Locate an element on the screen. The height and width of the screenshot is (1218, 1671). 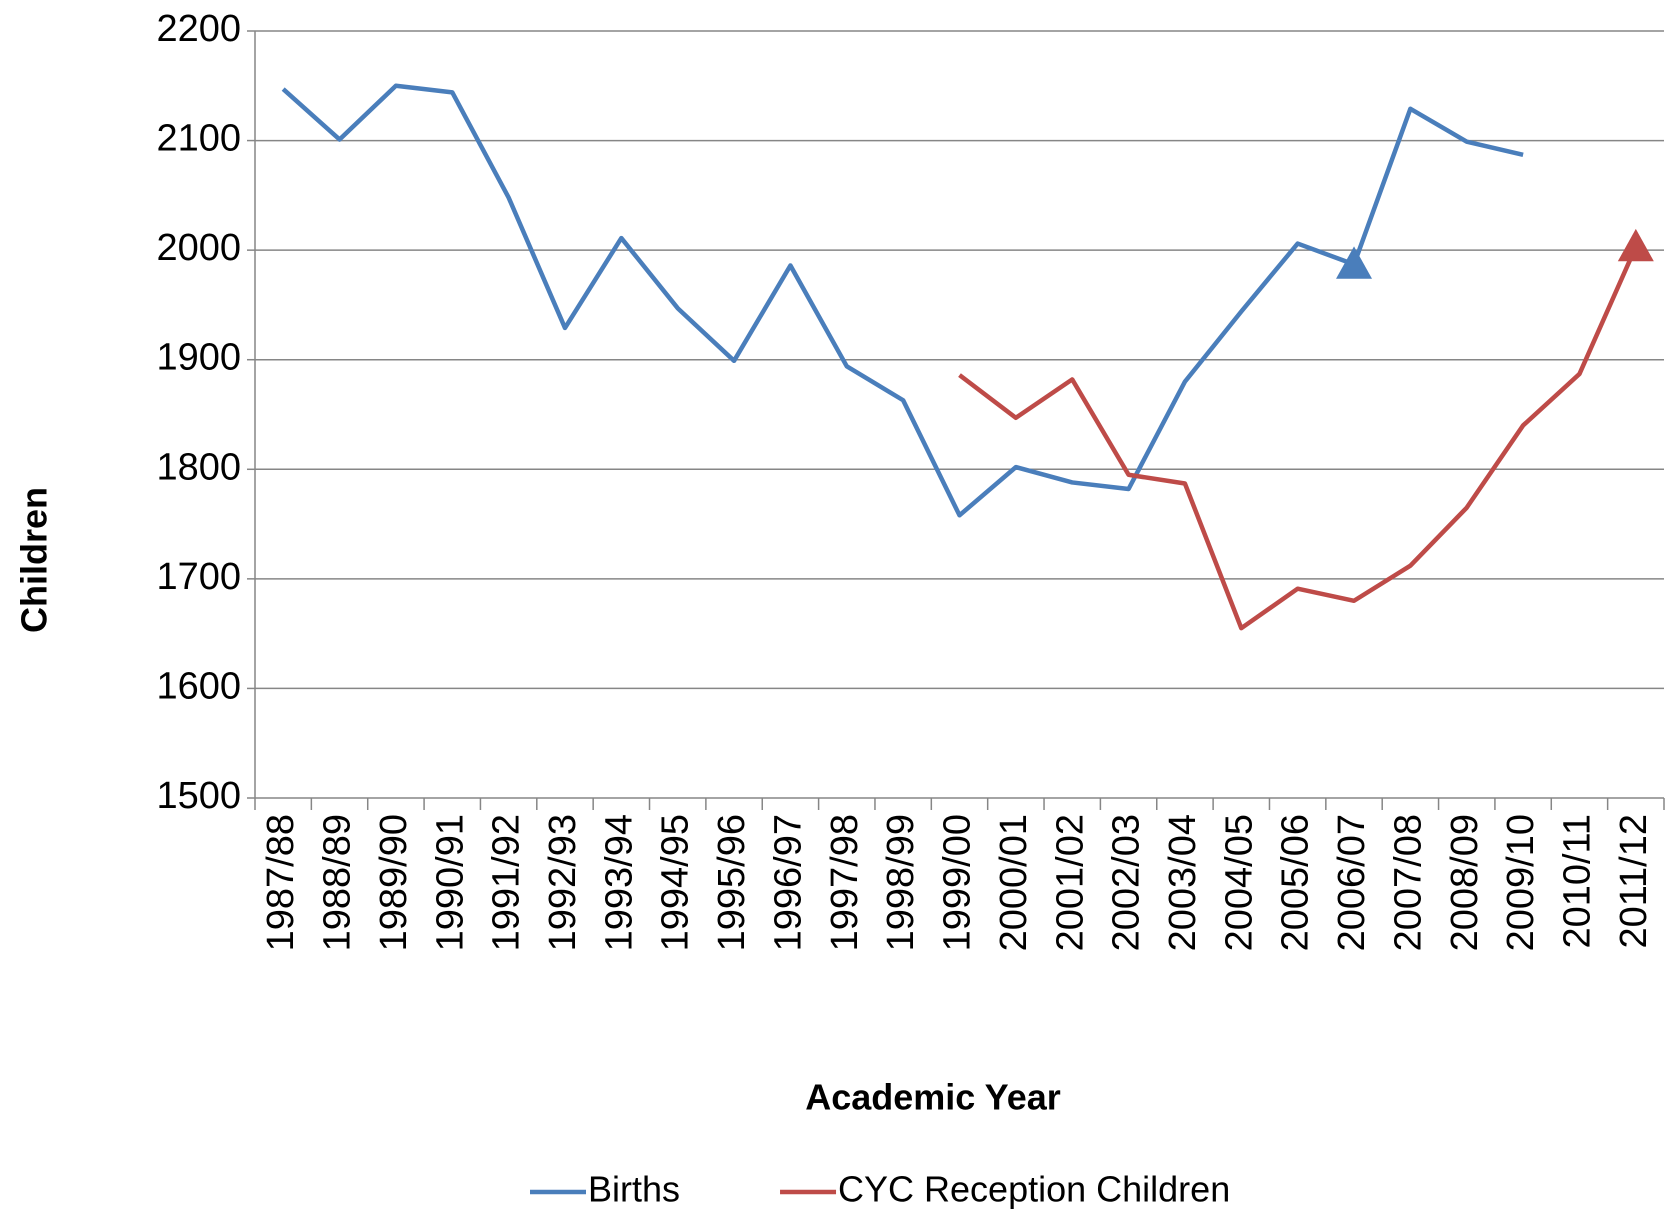
x-tick-label: 1993/94 is located at coordinates (619, 882).